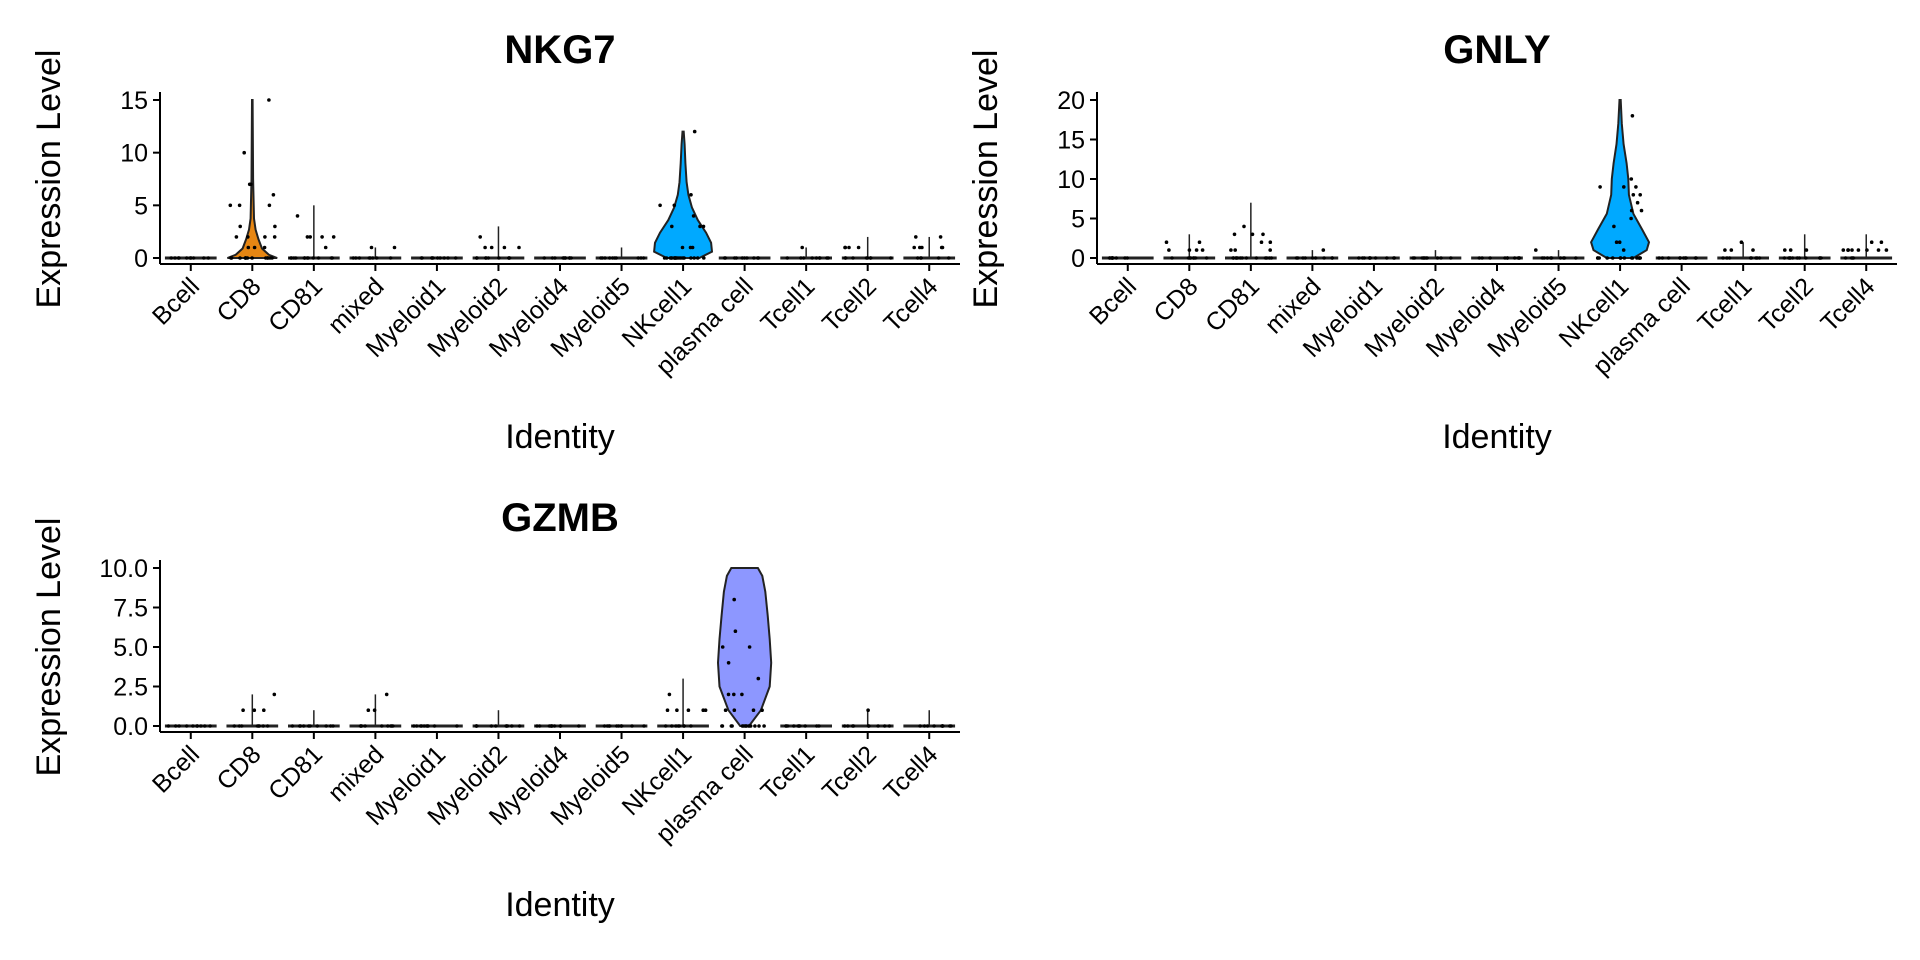 The width and height of the screenshot is (1920, 960). I want to click on y-tick-label: 5.0, so click(130, 648).